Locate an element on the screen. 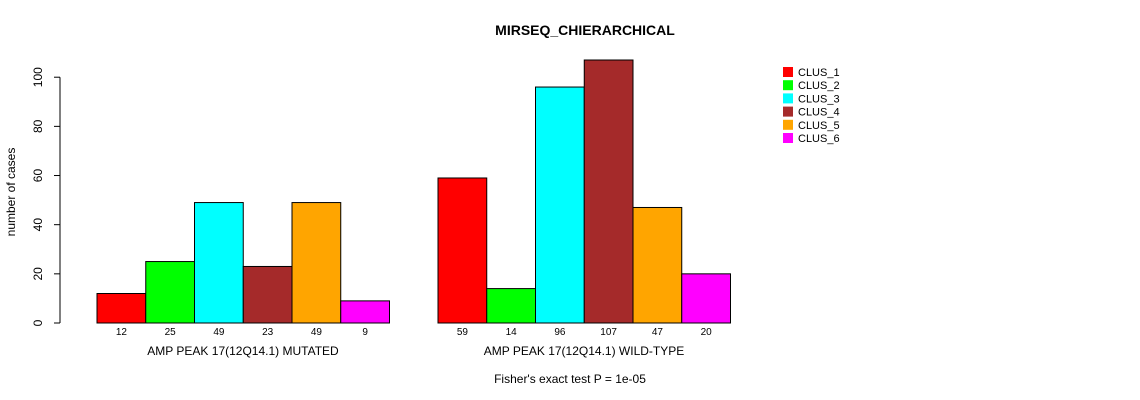 The width and height of the screenshot is (1140, 400). bar-count-label: 107 is located at coordinates (608, 332).